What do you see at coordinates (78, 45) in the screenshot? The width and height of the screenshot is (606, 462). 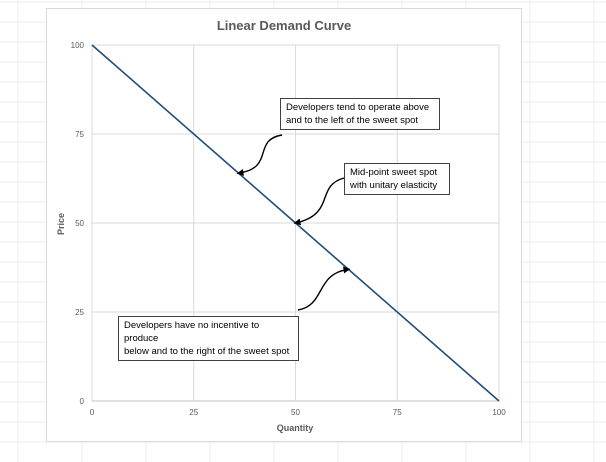 I see `y-tick-label: 100` at bounding box center [78, 45].